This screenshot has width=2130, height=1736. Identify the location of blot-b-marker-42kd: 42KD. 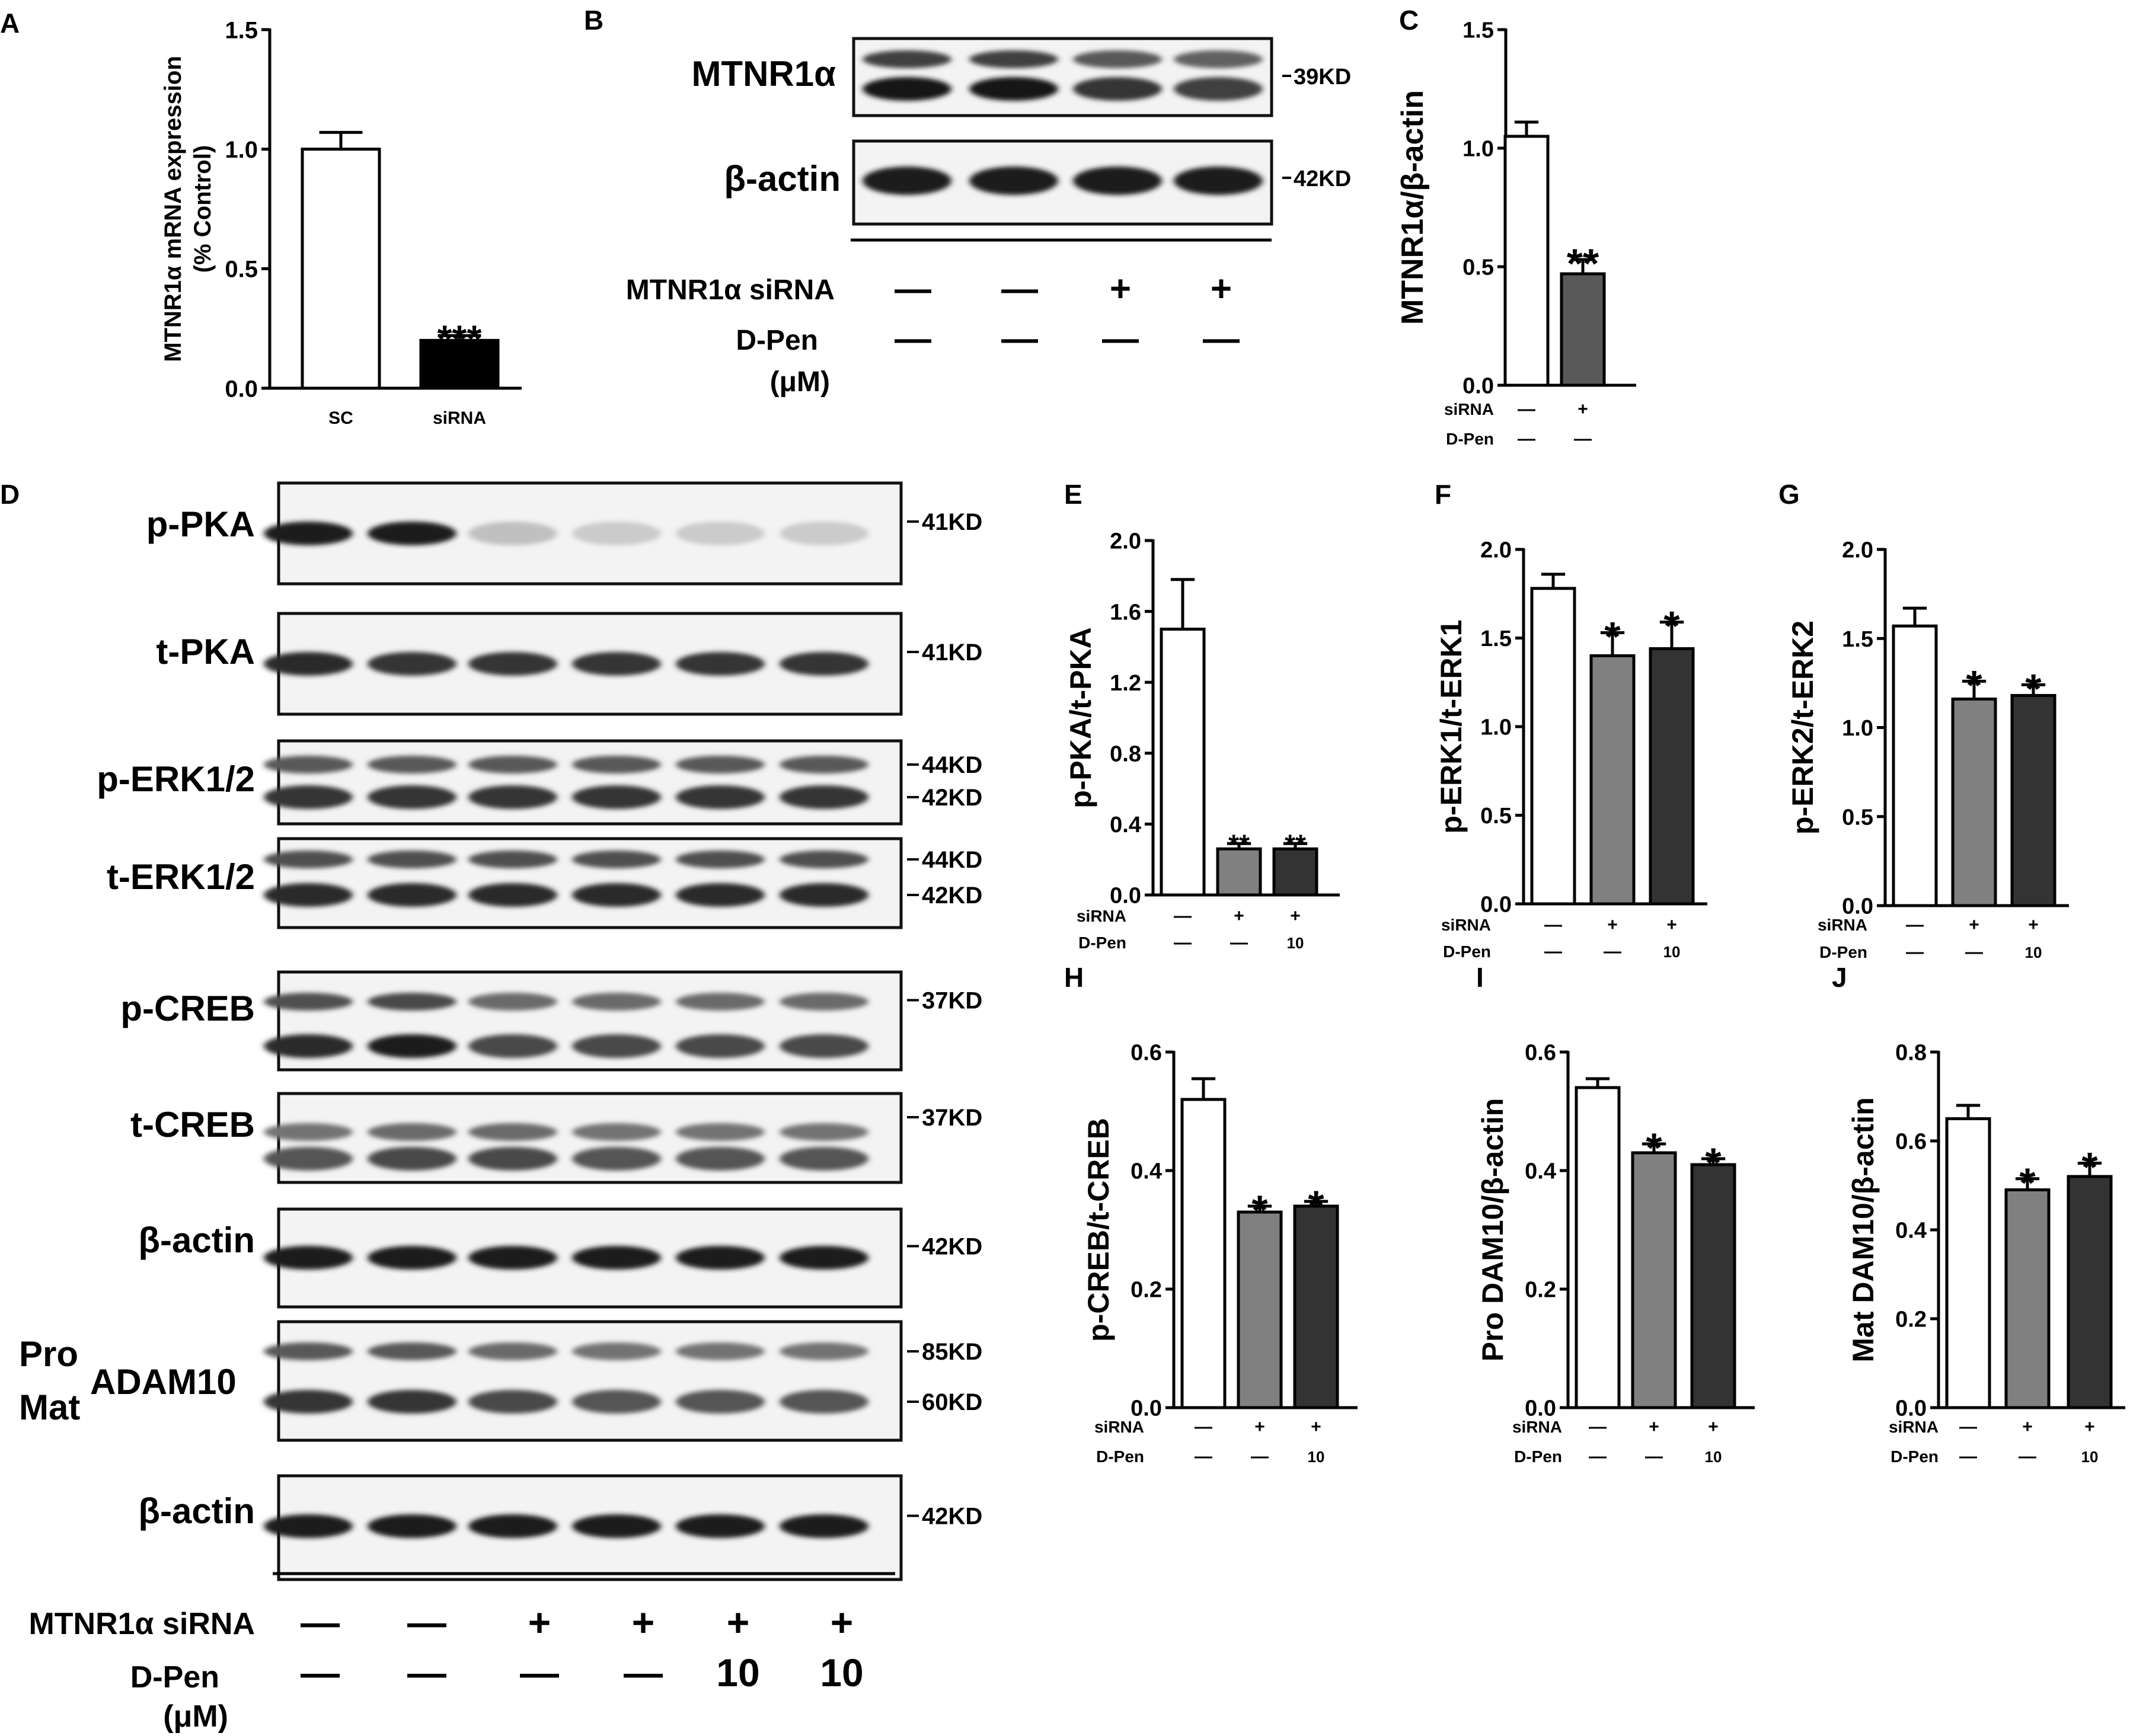
(1322, 179).